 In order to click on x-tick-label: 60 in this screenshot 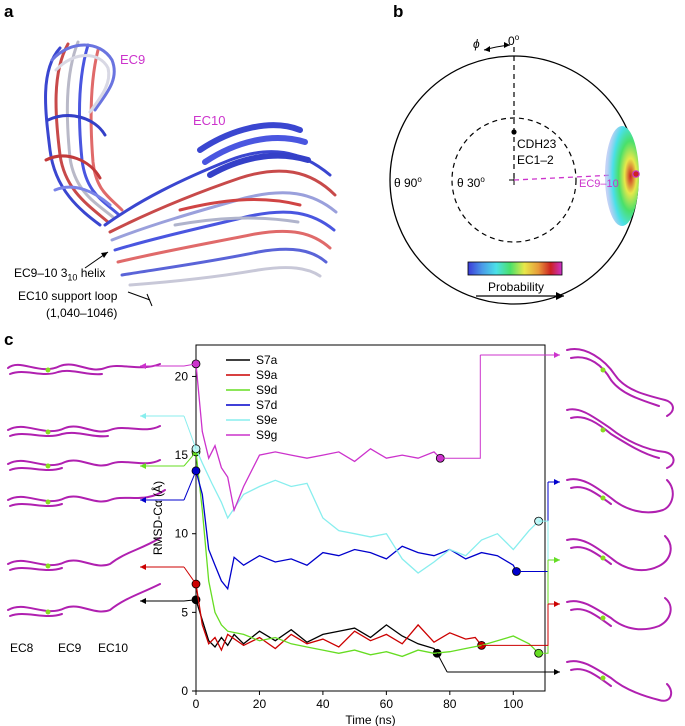, I will do `click(387, 704)`.